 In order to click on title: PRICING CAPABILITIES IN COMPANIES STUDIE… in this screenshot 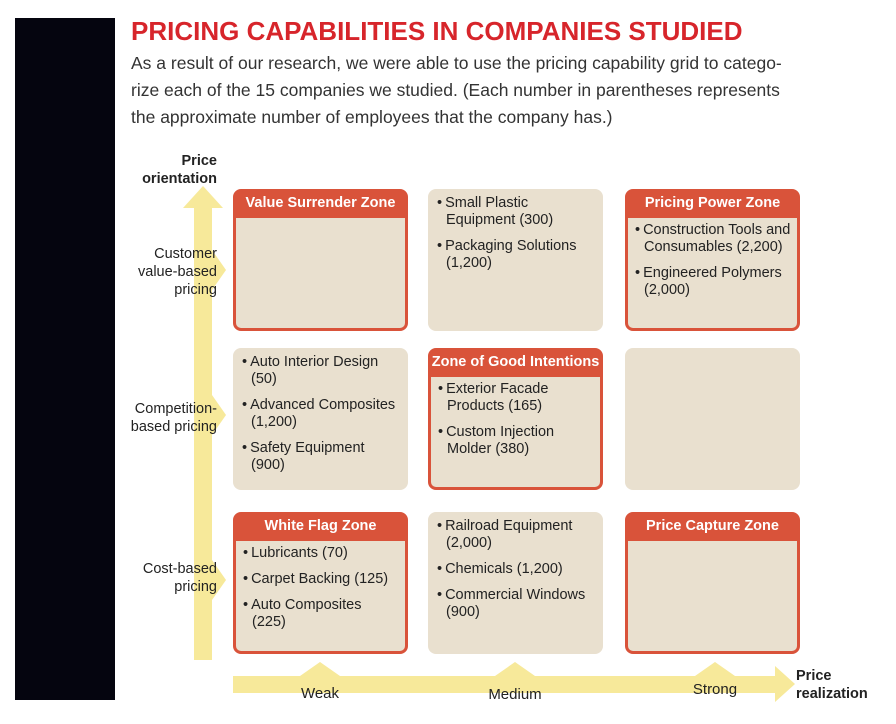, I will do `click(437, 31)`.